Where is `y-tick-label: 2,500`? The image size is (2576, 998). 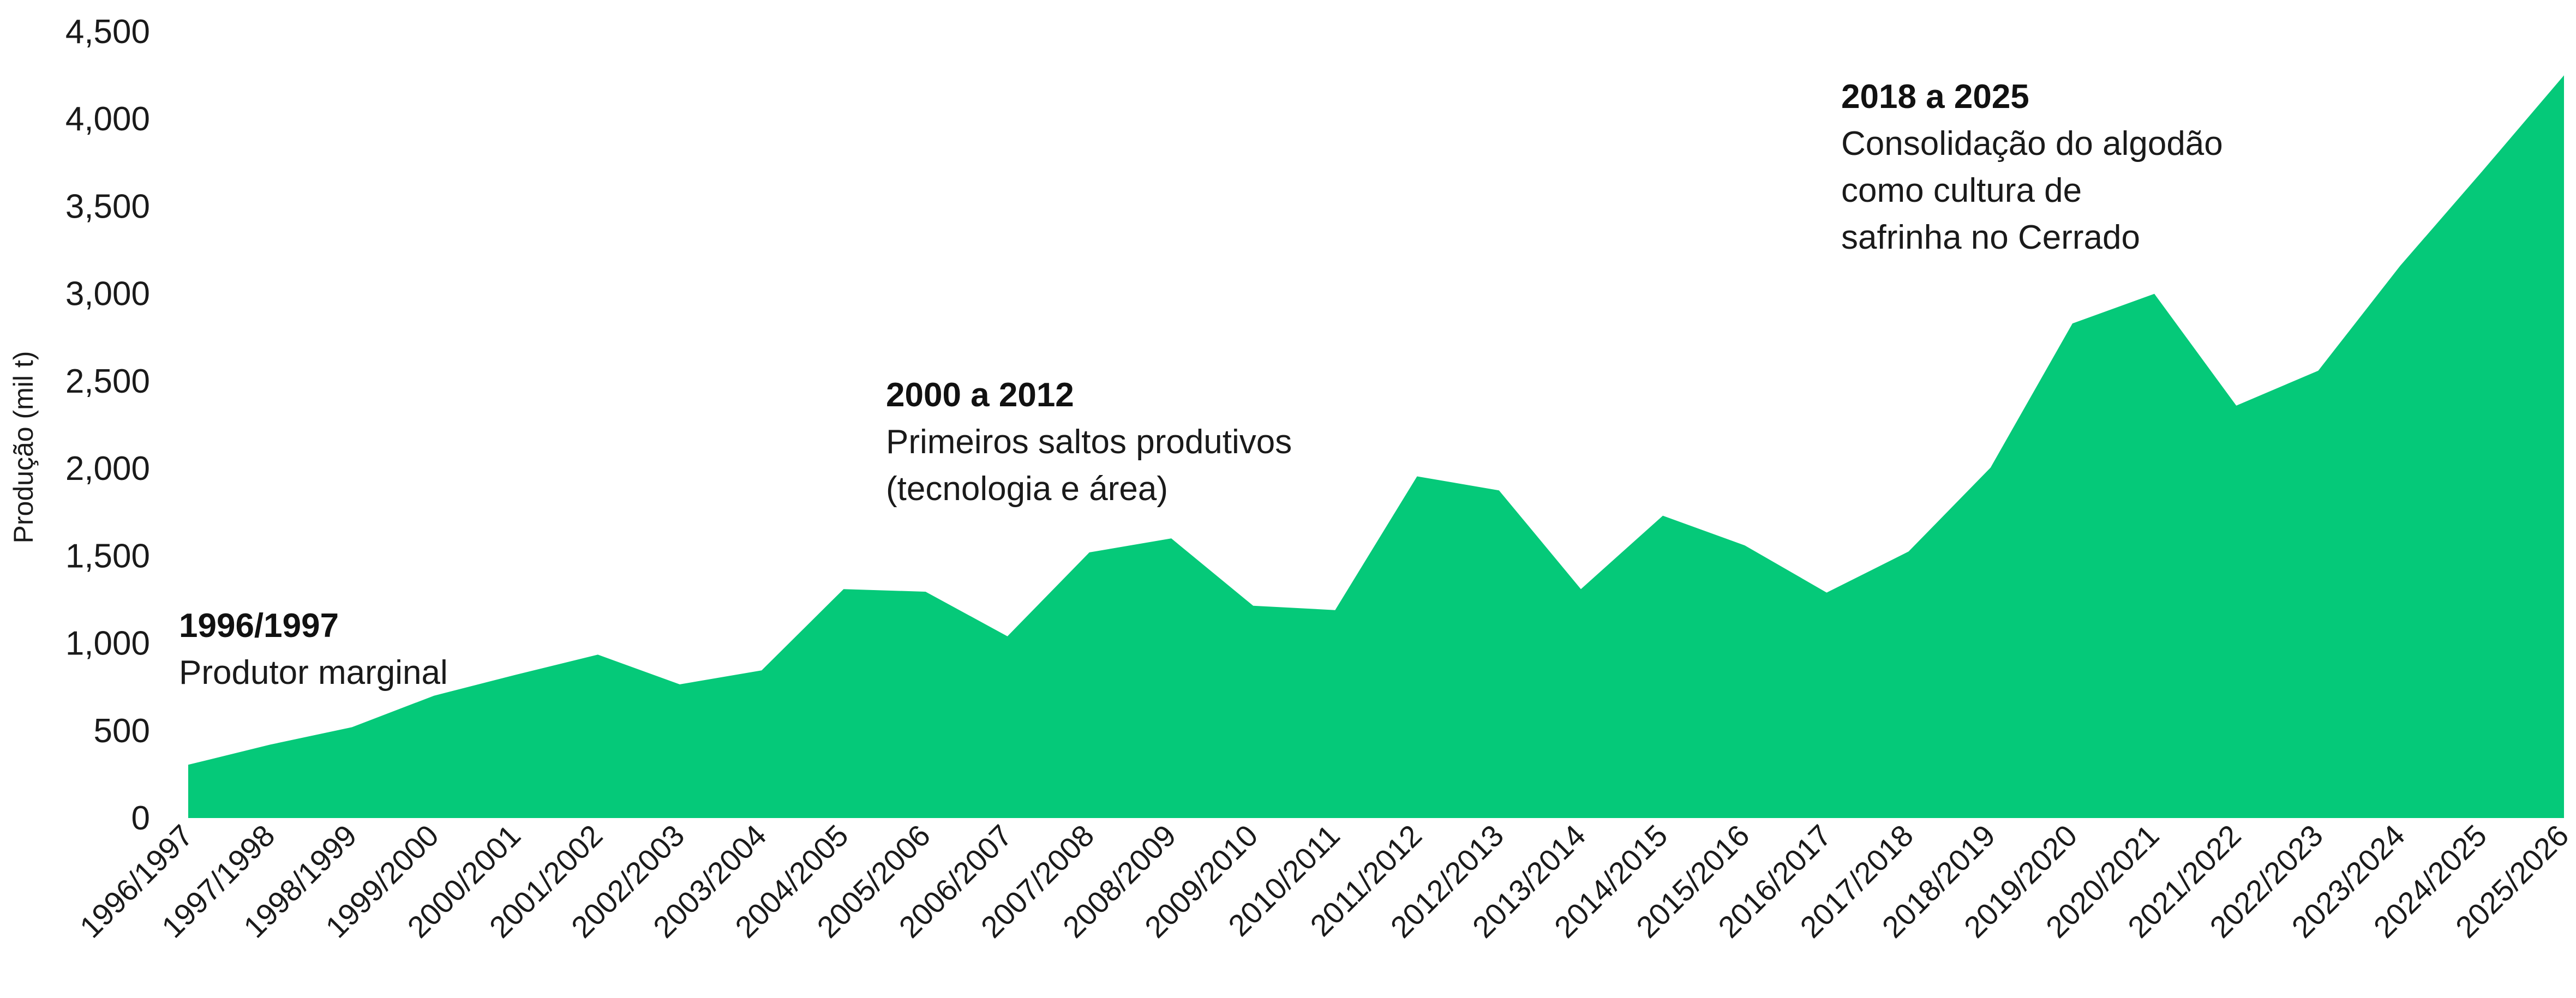 y-tick-label: 2,500 is located at coordinates (107, 381).